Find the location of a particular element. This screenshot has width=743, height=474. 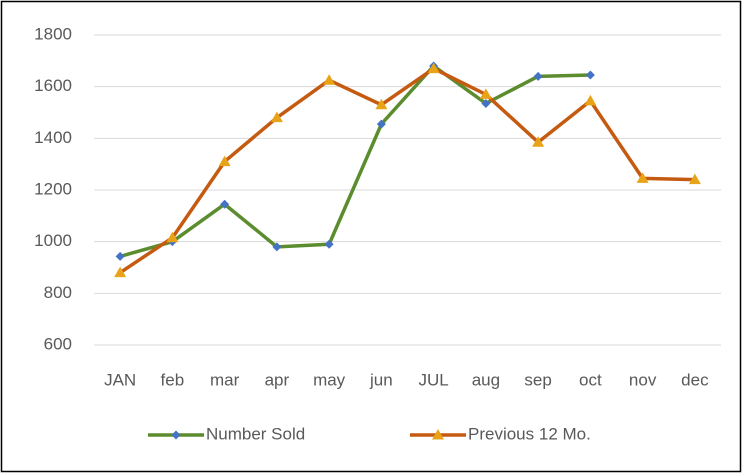

x-tick-label: may is located at coordinates (329, 379).